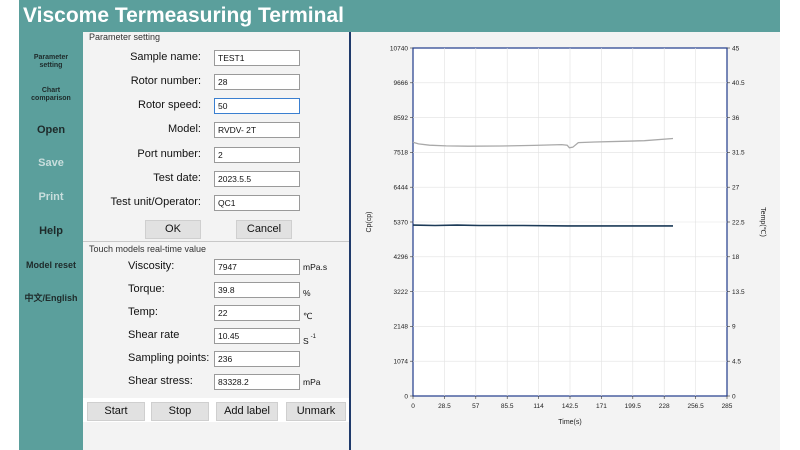 Image resolution: width=800 pixels, height=450 pixels. I want to click on sidebar-item-model-reset: Model reset, so click(50, 265).